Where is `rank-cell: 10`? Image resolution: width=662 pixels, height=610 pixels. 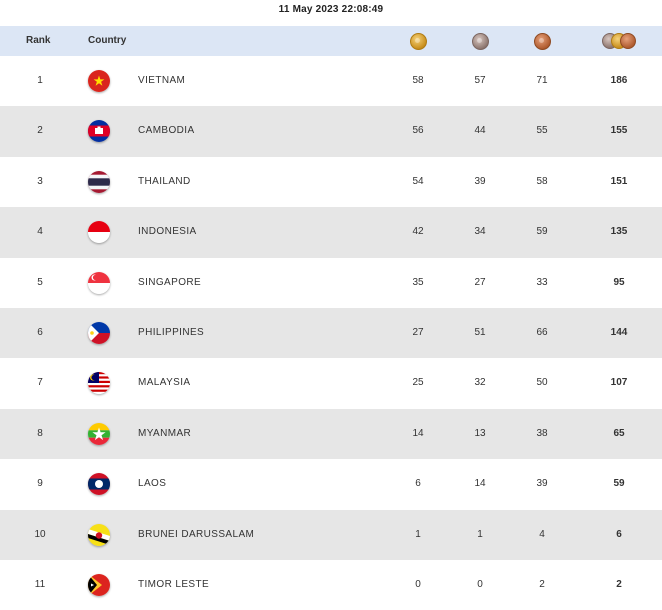 rank-cell: 10 is located at coordinates (40, 534).